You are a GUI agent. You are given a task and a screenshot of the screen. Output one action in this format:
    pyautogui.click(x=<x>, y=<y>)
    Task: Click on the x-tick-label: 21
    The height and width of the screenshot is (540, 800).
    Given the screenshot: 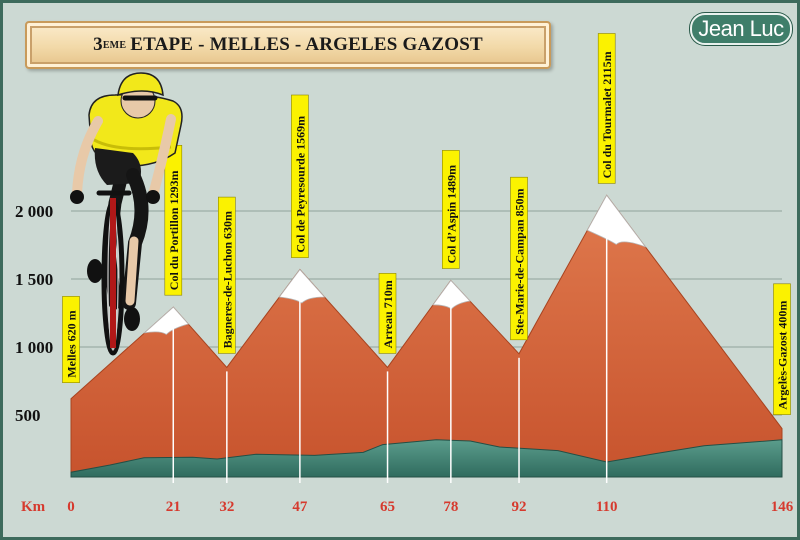 What is the action you would take?
    pyautogui.click(x=173, y=507)
    